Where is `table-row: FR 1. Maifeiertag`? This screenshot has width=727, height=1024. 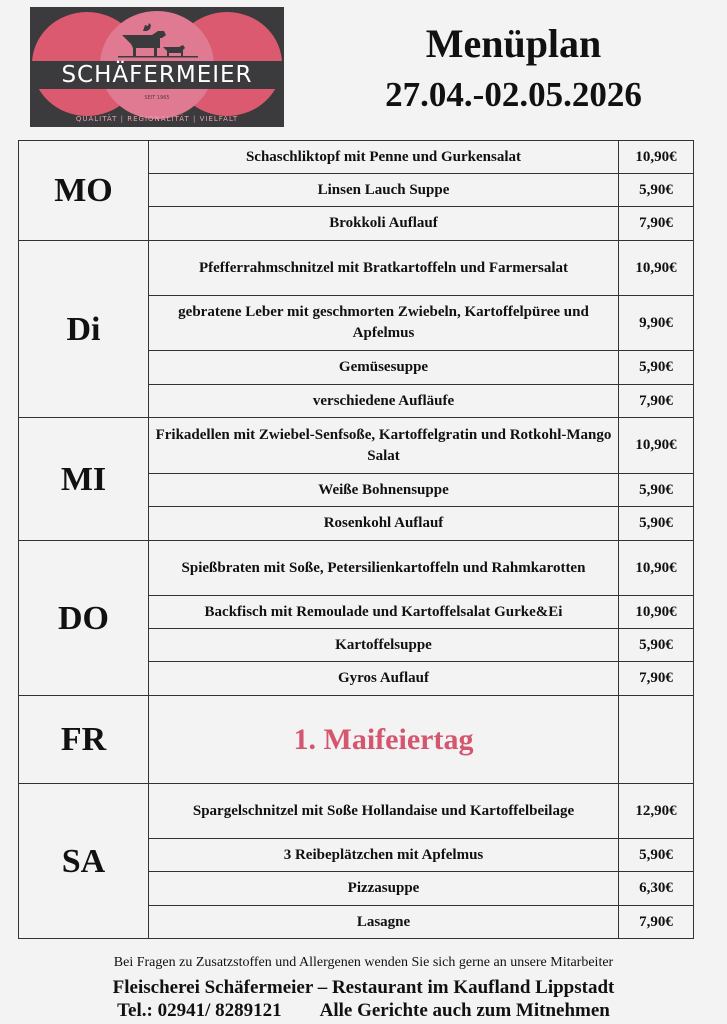
table-row: FR 1. Maifeiertag is located at coordinates (356, 739).